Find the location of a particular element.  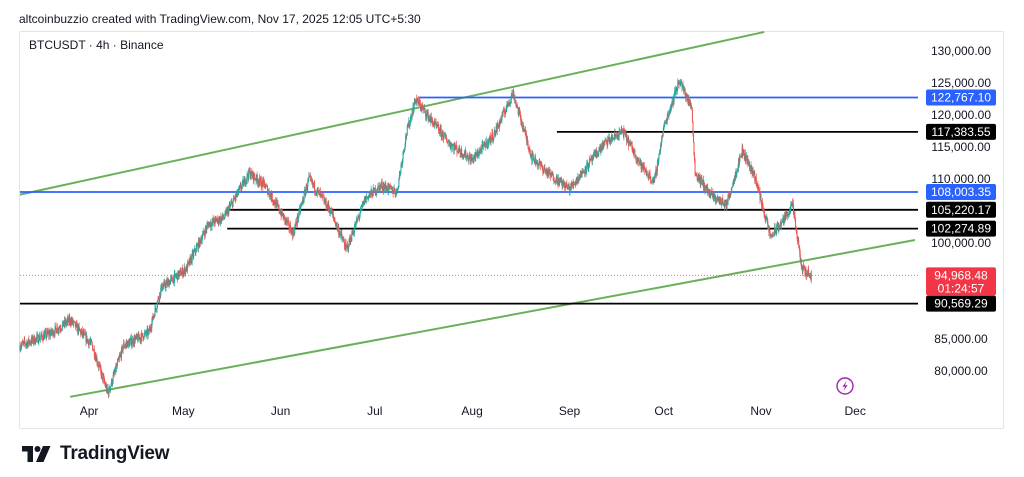

level-label-0: 122,767.10 is located at coordinates (961, 98).